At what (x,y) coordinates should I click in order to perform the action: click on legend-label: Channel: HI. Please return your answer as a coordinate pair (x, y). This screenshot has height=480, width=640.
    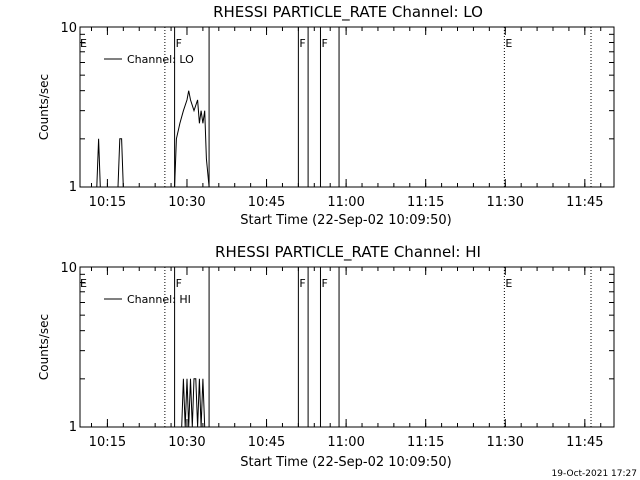
    Looking at the image, I should click on (159, 299).